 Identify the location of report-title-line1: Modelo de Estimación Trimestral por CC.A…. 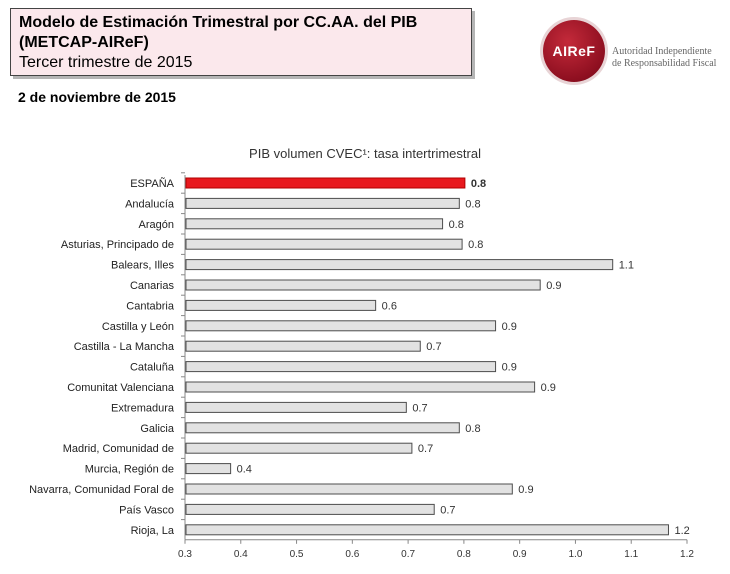
(218, 22).